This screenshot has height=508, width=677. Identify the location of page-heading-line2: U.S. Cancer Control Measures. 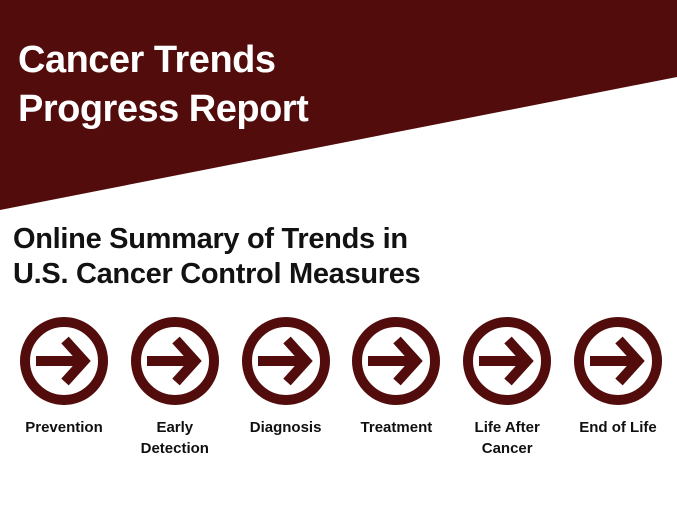
(217, 274).